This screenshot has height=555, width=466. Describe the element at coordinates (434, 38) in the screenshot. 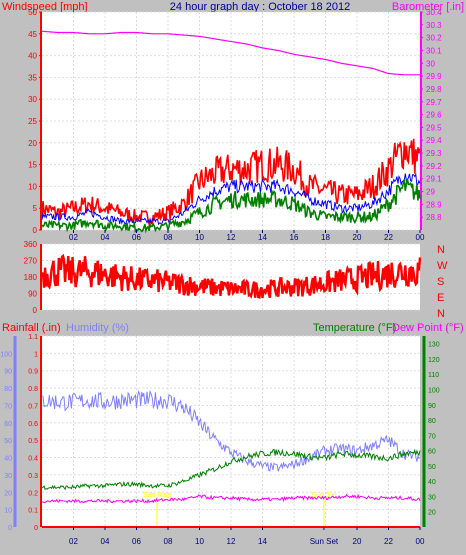

I see `barometer-y-tick-label: 30.2` at that location.